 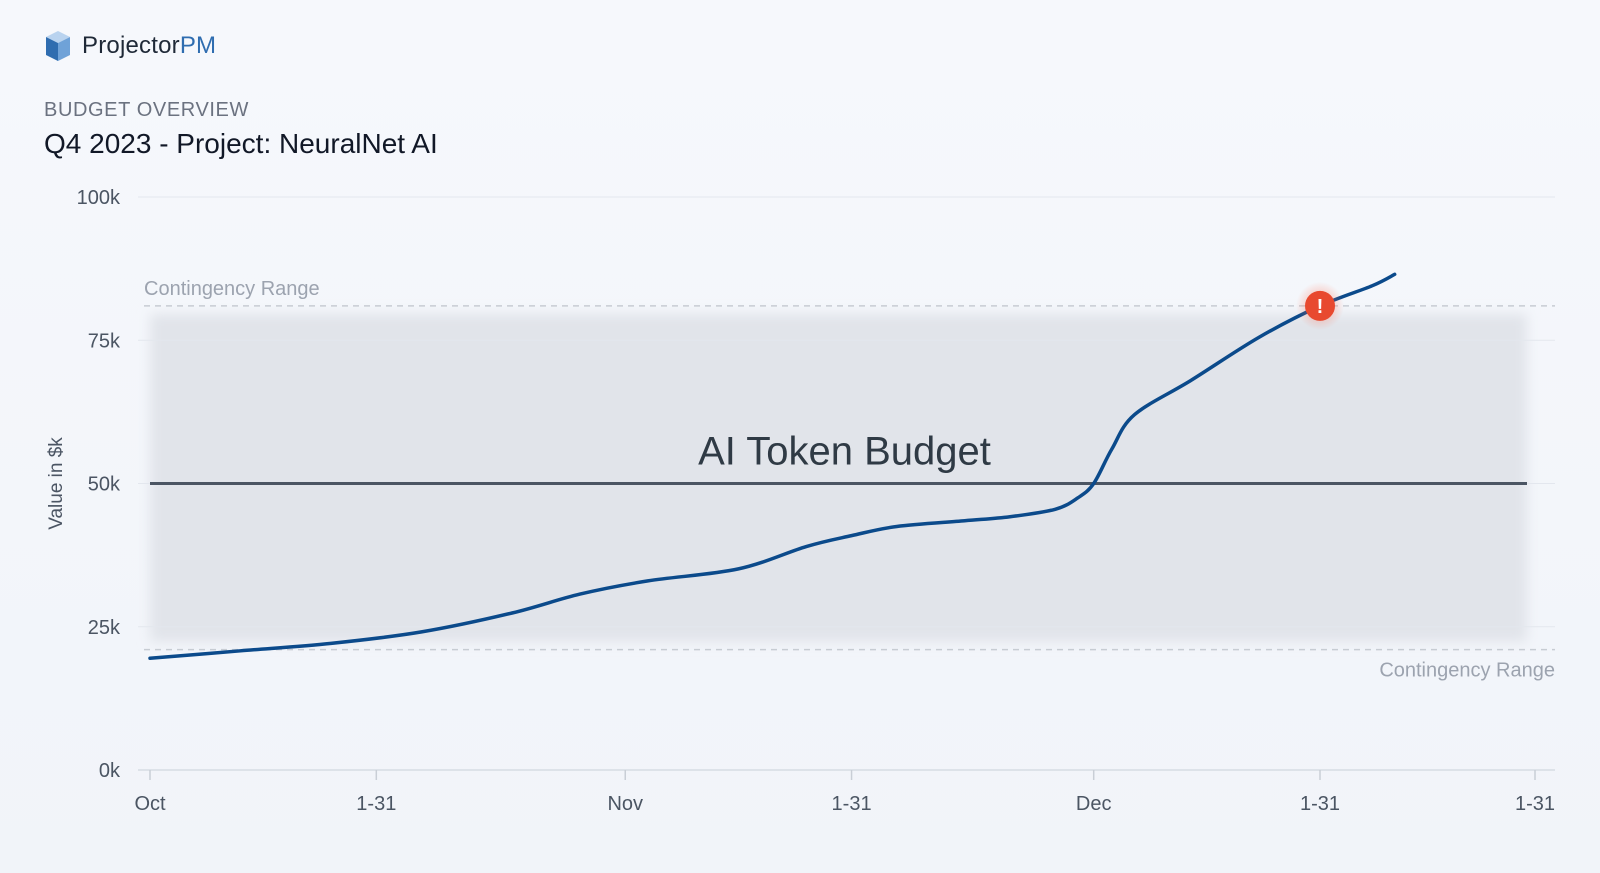 I want to click on x-tick-label: Oct, so click(x=150, y=804).